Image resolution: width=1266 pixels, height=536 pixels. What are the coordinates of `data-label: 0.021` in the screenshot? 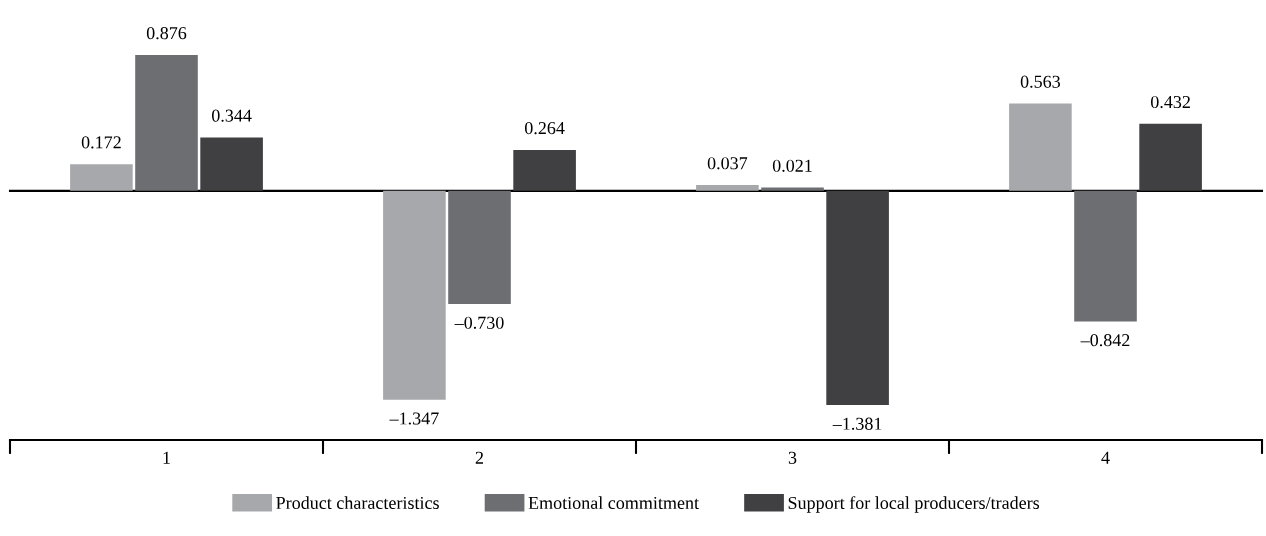 It's located at (792, 165).